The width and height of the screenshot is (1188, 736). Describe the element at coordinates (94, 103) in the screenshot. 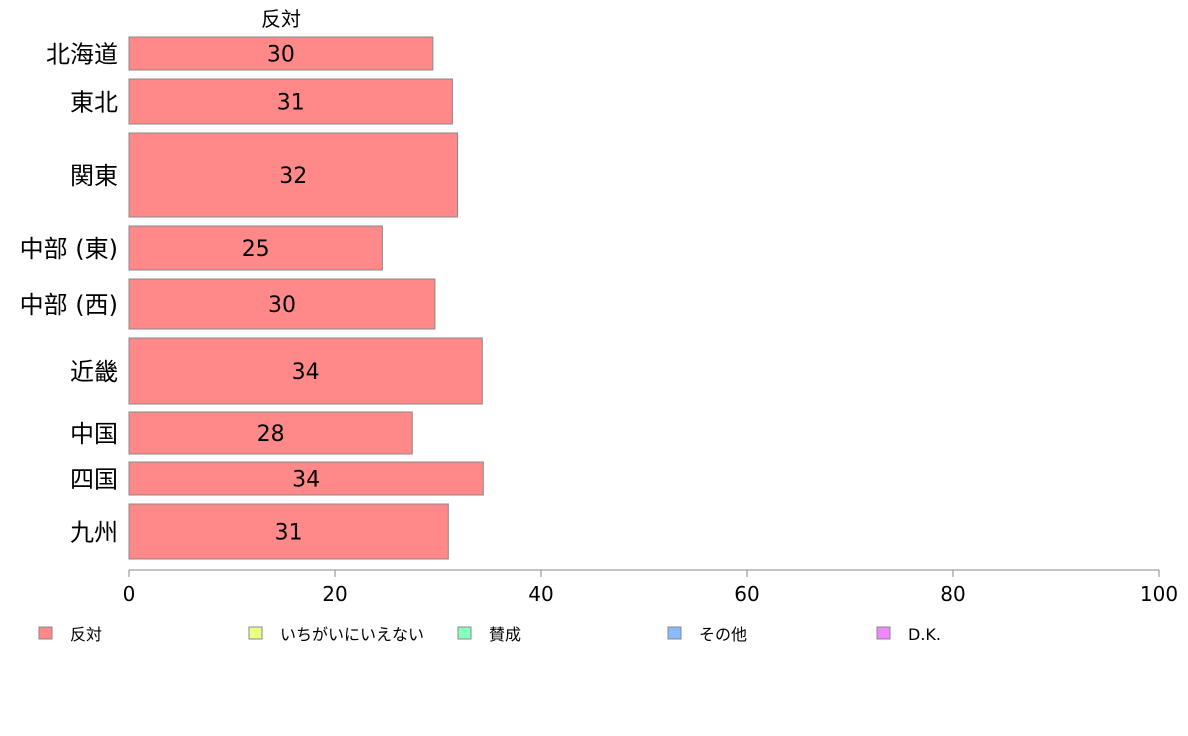

I see `category-label: 東北` at that location.